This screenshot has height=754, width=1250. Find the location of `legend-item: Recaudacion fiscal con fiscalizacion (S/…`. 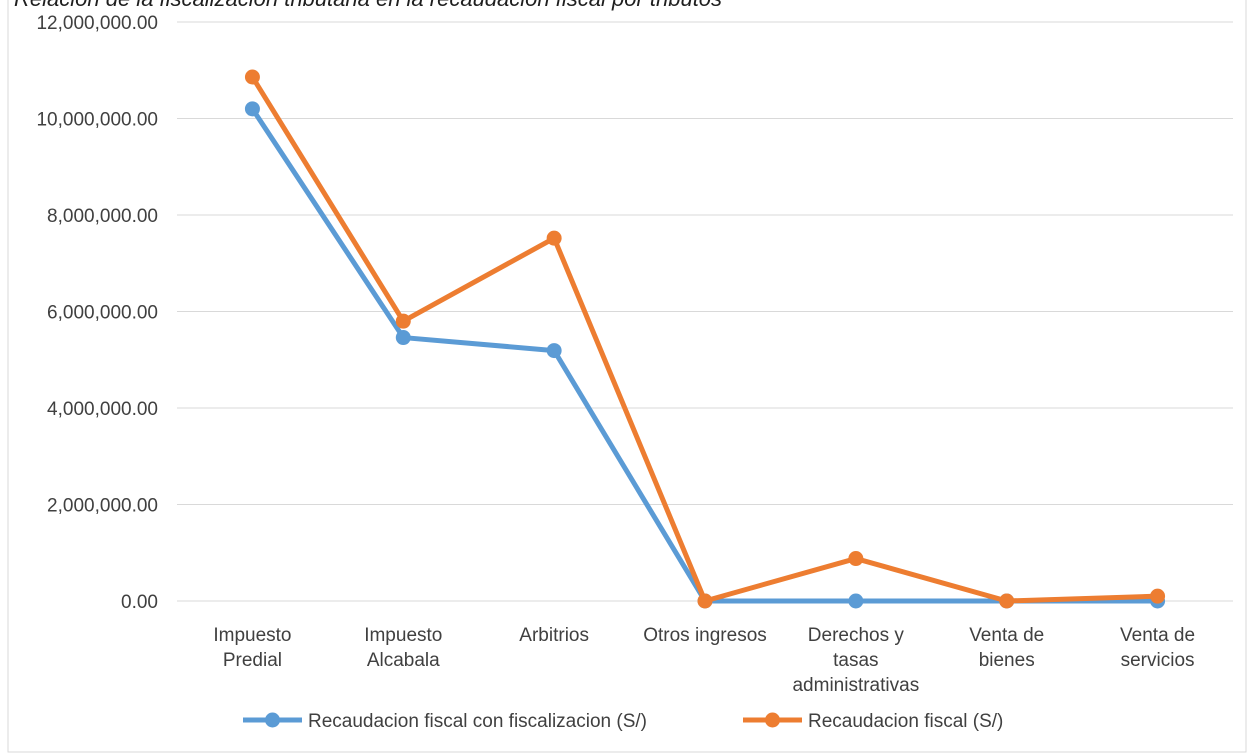

legend-item: Recaudacion fiscal con fiscalizacion (S/… is located at coordinates (445, 721).